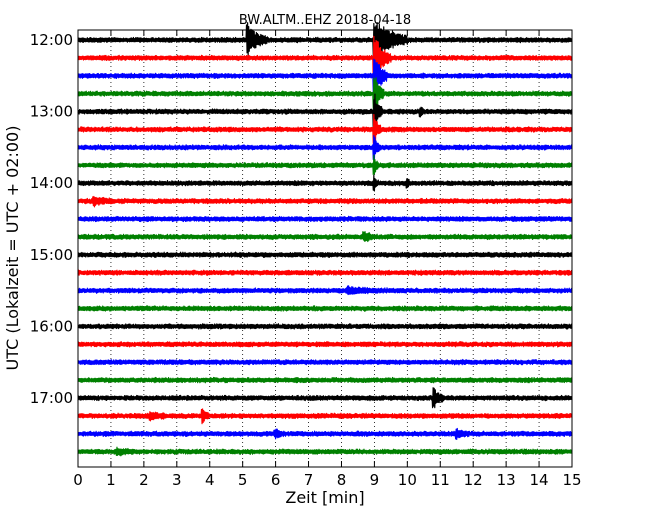 This screenshot has width=650, height=524. What do you see at coordinates (210, 480) in the screenshot?
I see `x-tick-label: 4` at bounding box center [210, 480].